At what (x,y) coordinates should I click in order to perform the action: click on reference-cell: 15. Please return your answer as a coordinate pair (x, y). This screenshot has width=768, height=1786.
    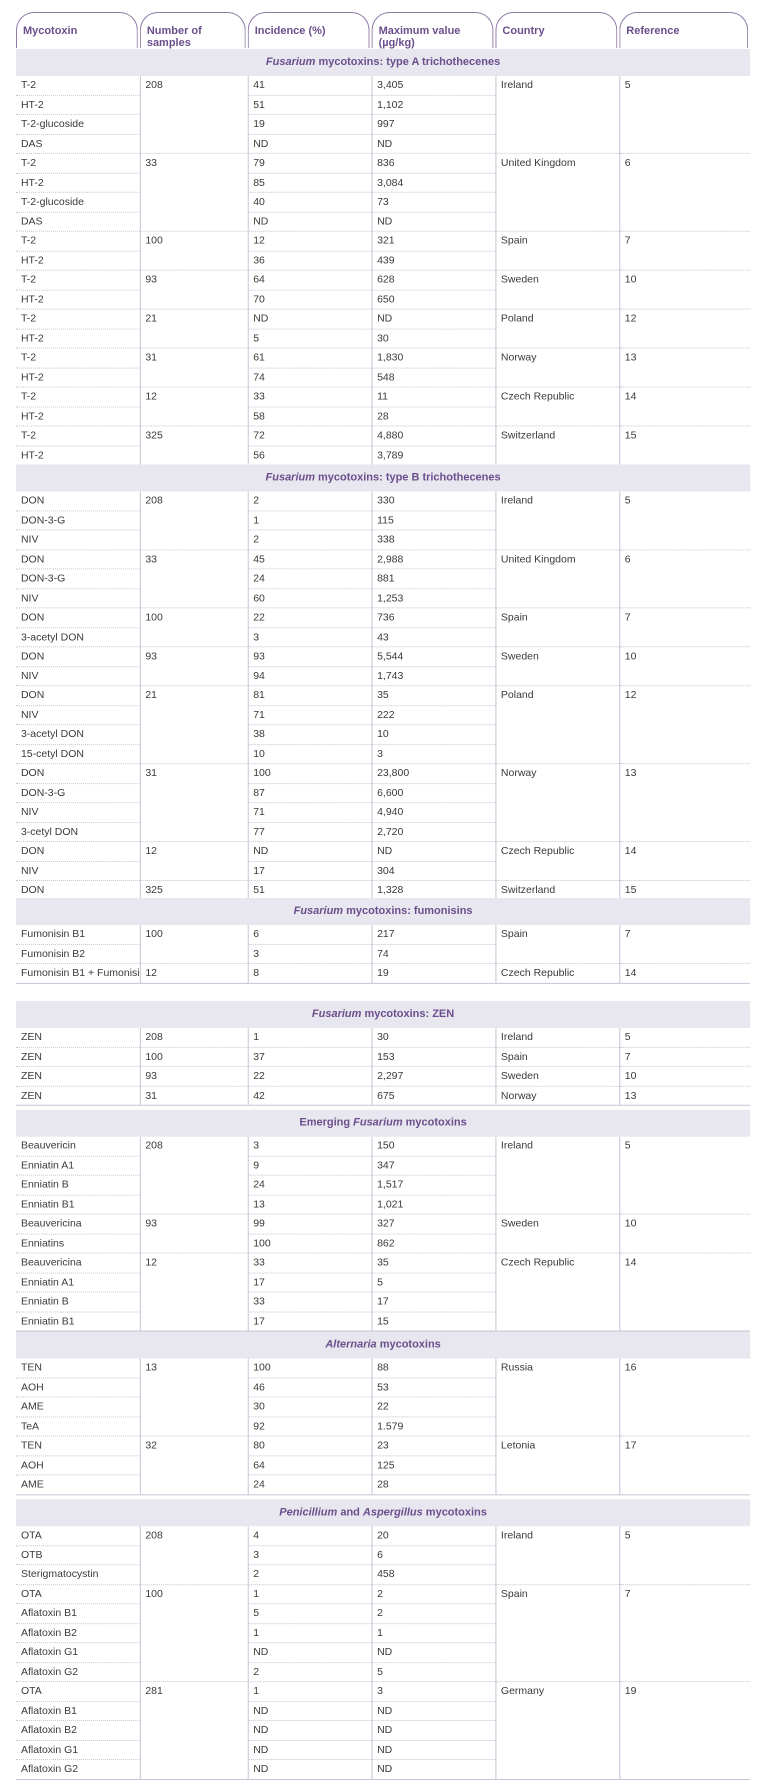
    Looking at the image, I should click on (630, 435).